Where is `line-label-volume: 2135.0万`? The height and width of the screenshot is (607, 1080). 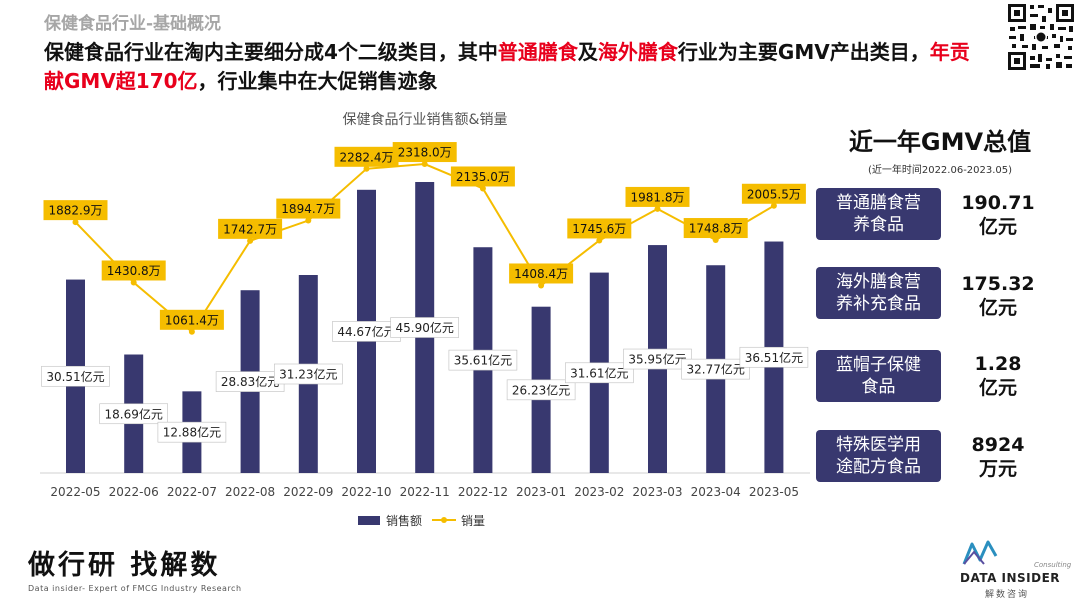
line-label-volume: 2135.0万 is located at coordinates (483, 177).